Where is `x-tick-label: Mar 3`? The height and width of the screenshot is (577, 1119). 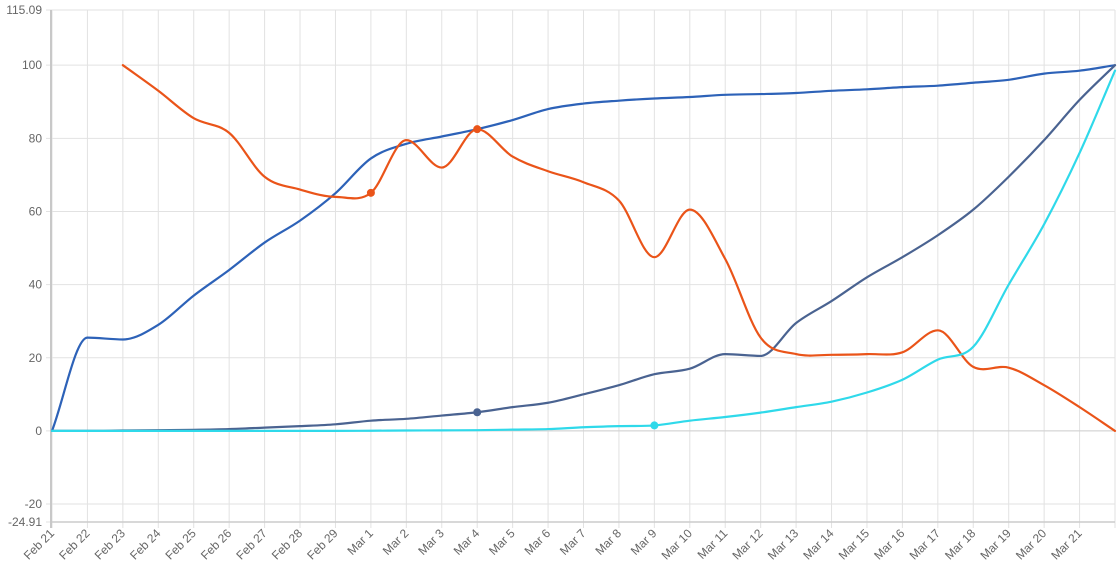
x-tick-label: Mar 3 is located at coordinates (431, 542).